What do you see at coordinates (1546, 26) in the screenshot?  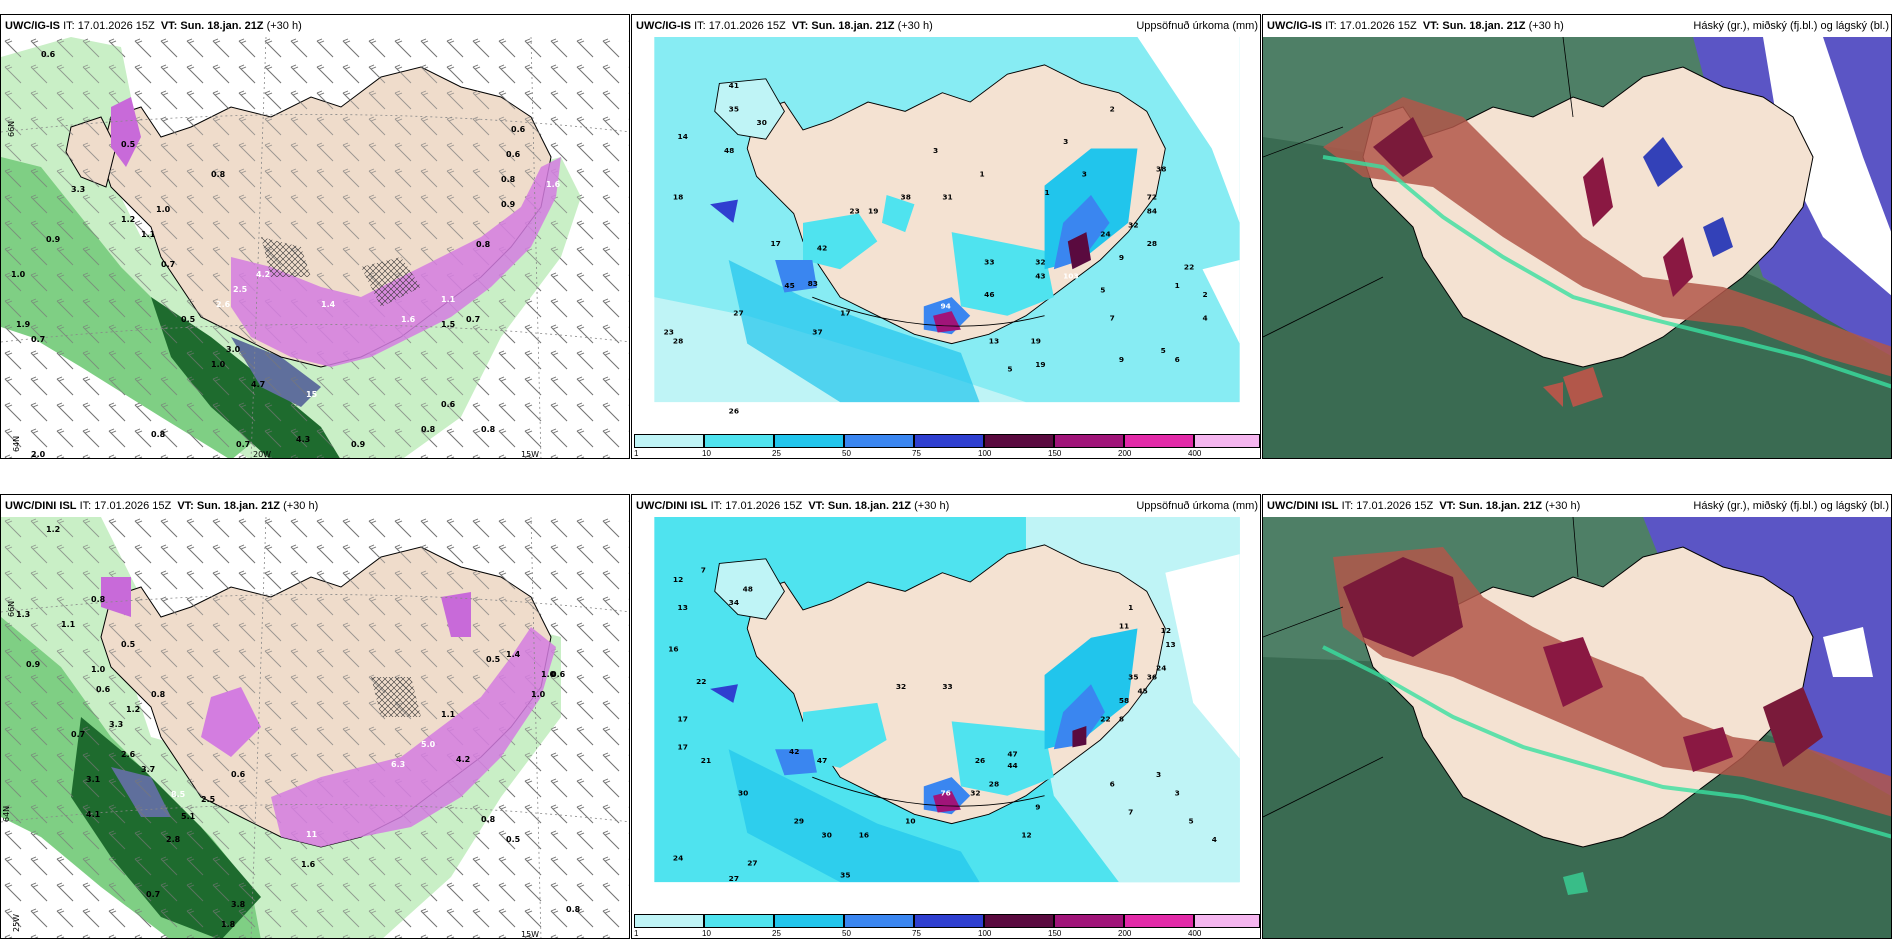 I see `lead-time: (+30 h)` at bounding box center [1546, 26].